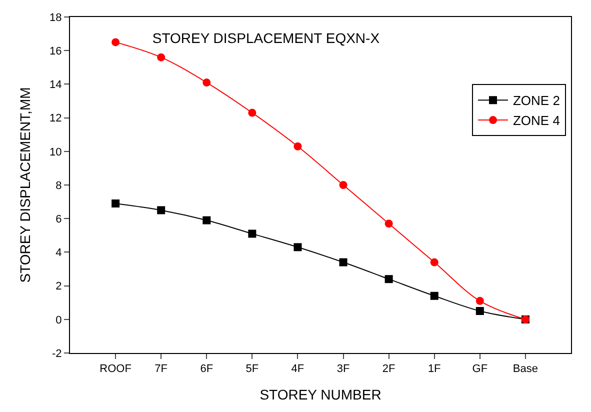 The width and height of the screenshot is (591, 412). I want to click on y-tick-label: 14, so click(56, 85).